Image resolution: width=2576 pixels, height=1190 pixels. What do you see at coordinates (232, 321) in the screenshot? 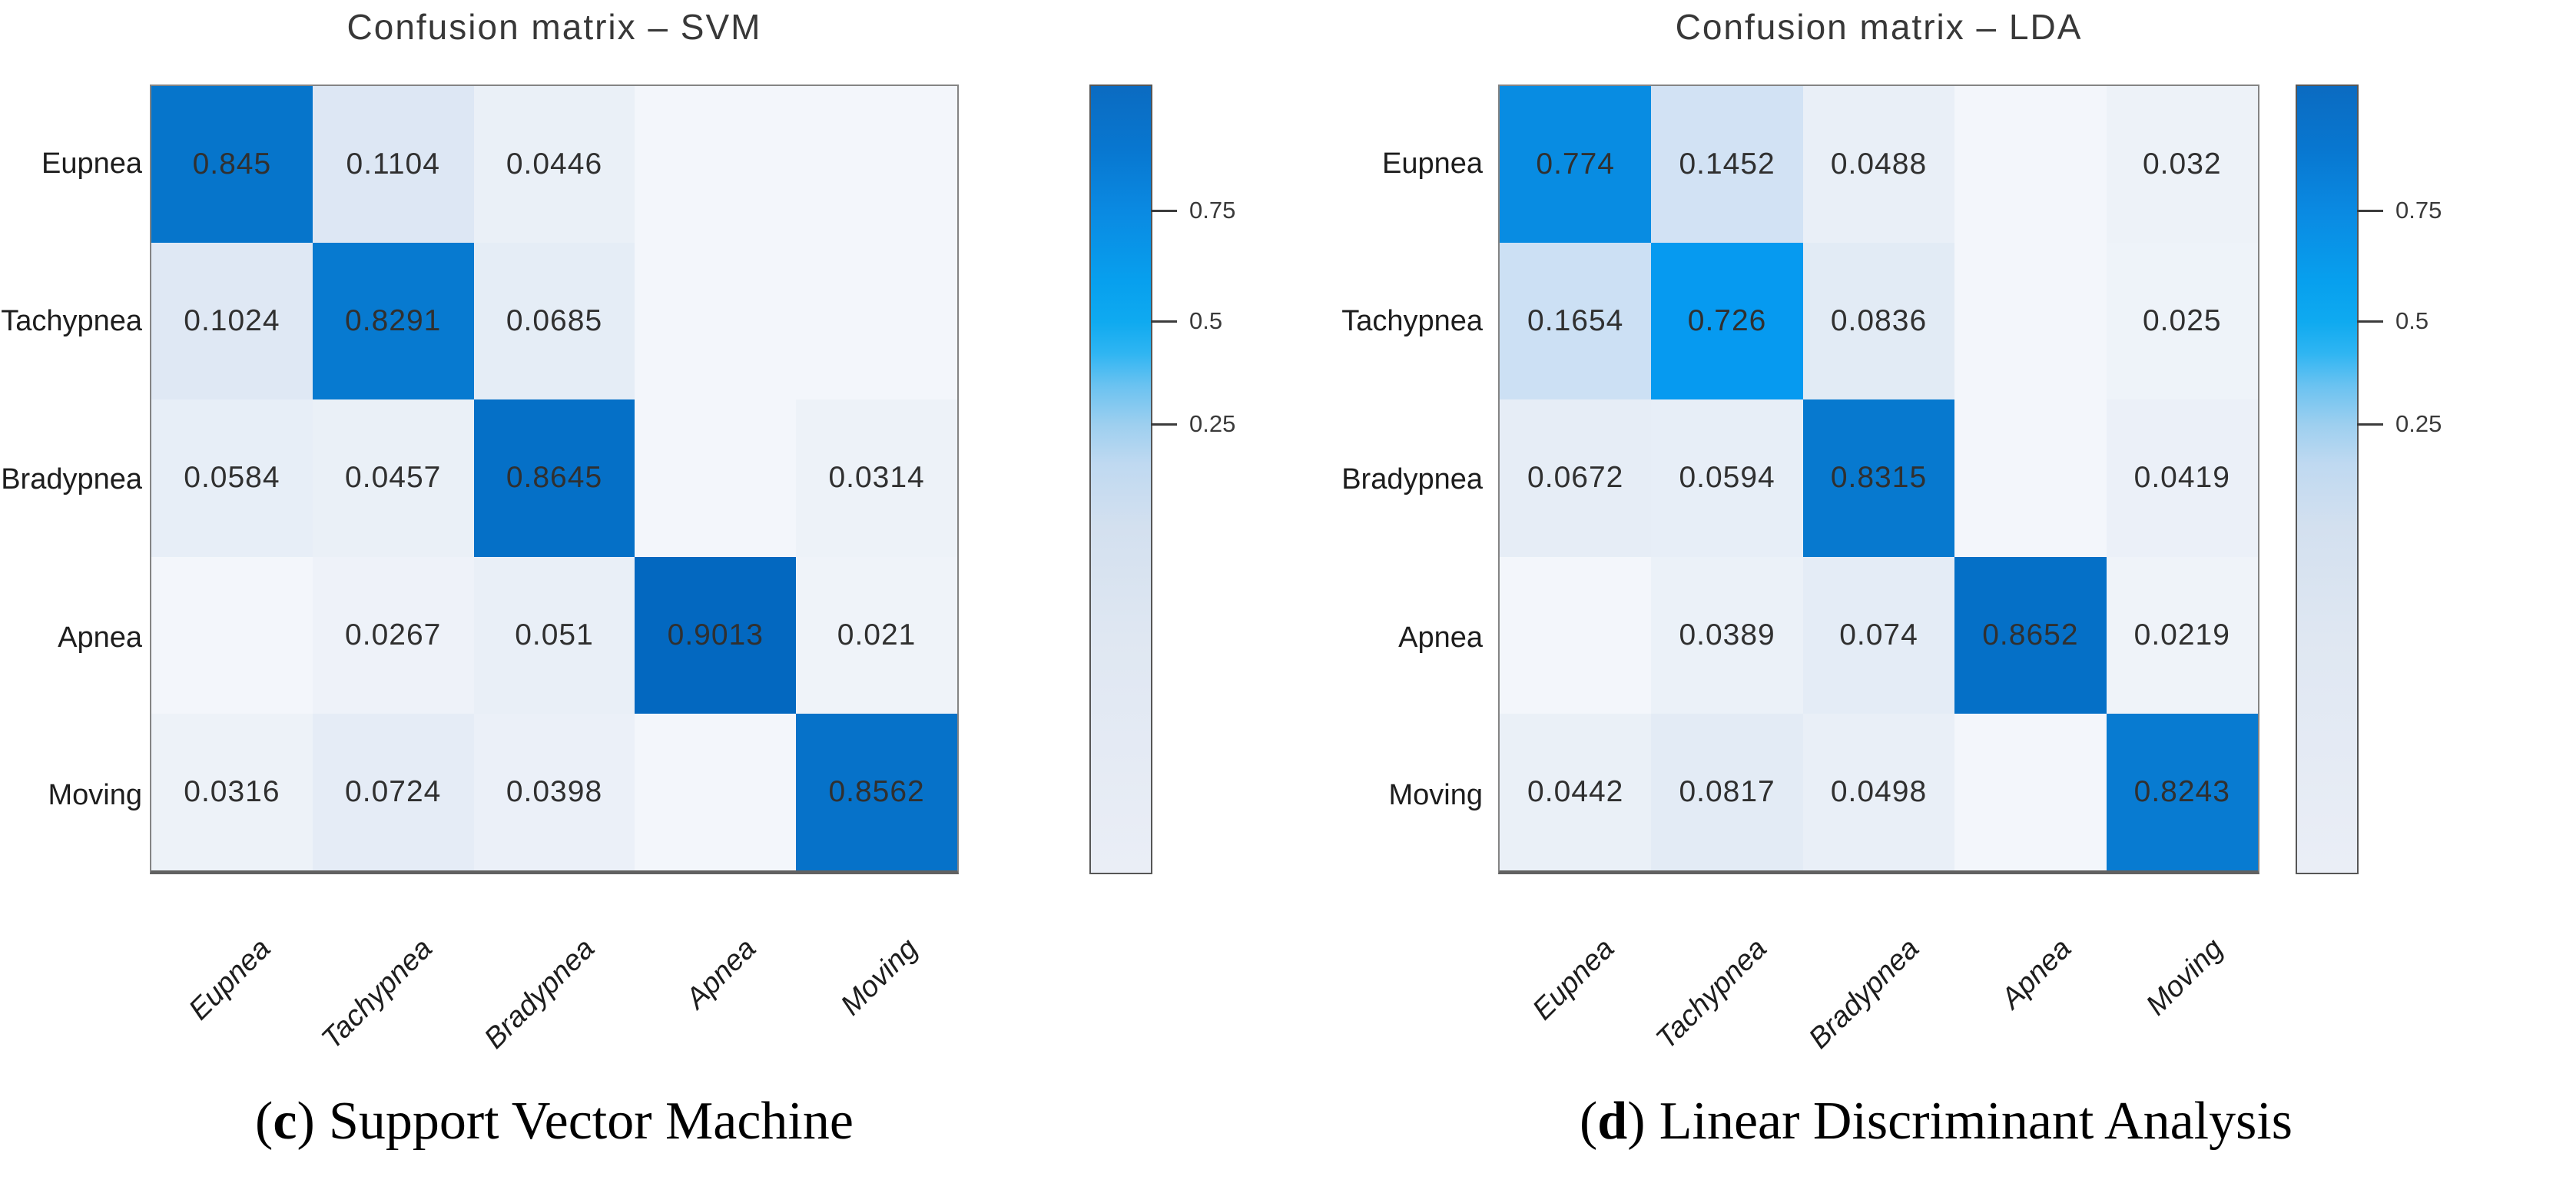
I see `cell-value: 0.1024` at bounding box center [232, 321].